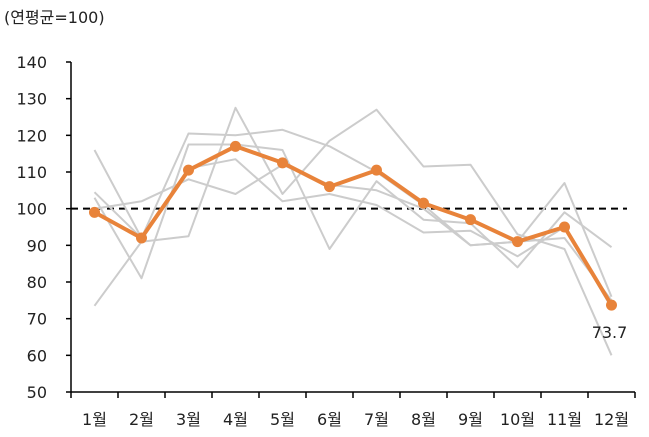 This screenshot has width=649, height=437. Describe the element at coordinates (610, 332) in the screenshot. I see `main-series-end-label: 73.7` at that location.